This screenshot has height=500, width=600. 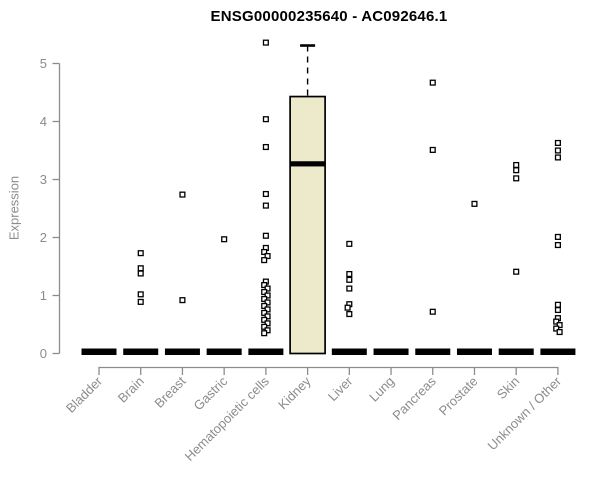 I want to click on x-tick-label: Breast, so click(x=169, y=391).